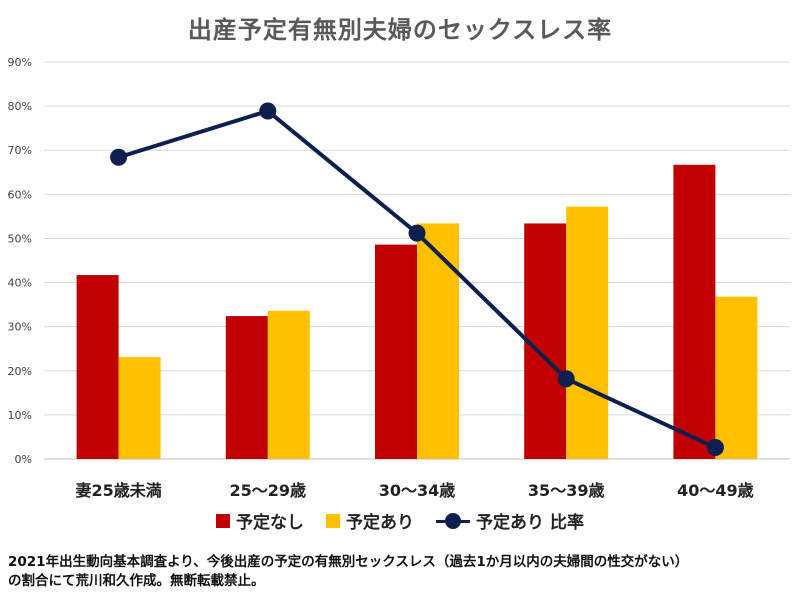 The image size is (800, 600). Describe the element at coordinates (20, 150) in the screenshot. I see `y-tick-label: 70%` at that location.